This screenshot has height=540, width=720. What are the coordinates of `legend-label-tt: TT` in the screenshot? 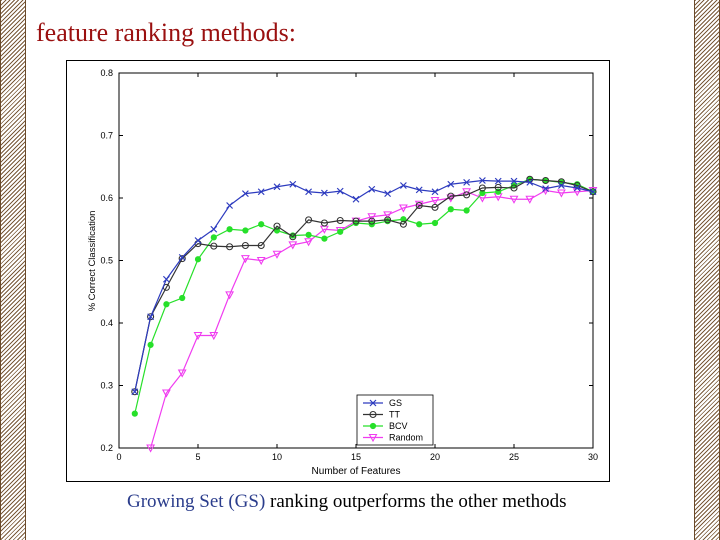 It's located at (394, 415).